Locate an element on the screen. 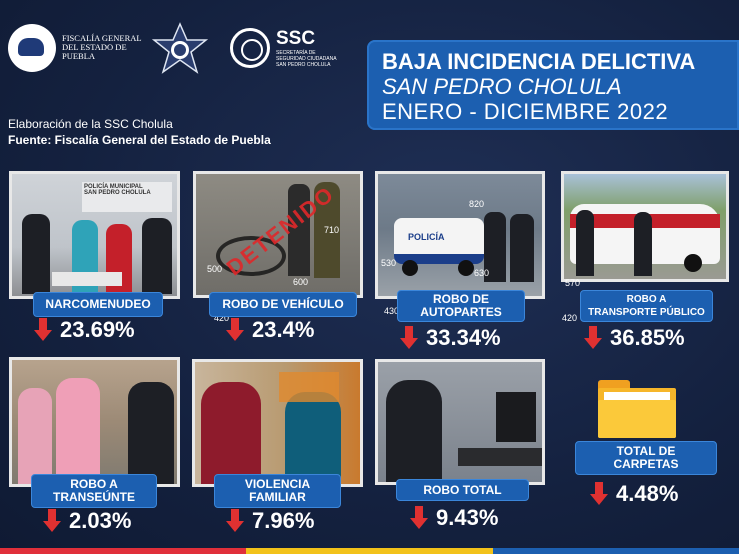 The width and height of the screenshot is (739, 554). percent-total-carpetas: 4.48% is located at coordinates (634, 494).